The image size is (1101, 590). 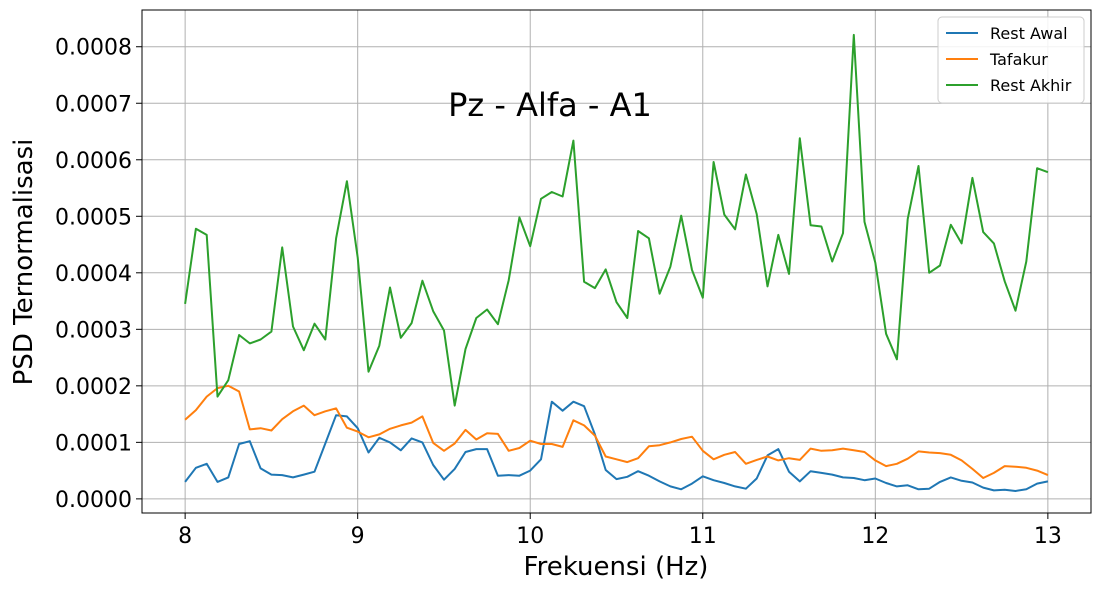 What do you see at coordinates (616, 567) in the screenshot?
I see `x-axis-label: Frekuensi (Hz)` at bounding box center [616, 567].